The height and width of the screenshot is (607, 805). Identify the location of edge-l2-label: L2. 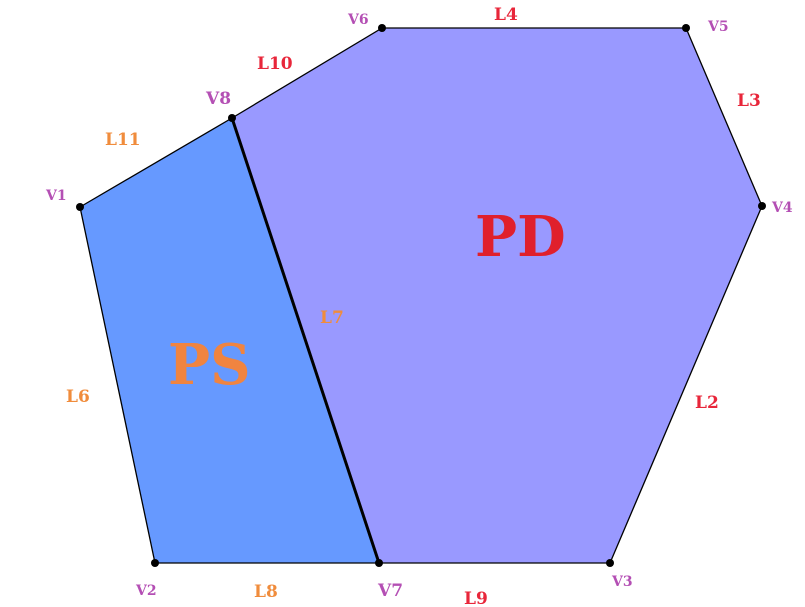
(707, 403).